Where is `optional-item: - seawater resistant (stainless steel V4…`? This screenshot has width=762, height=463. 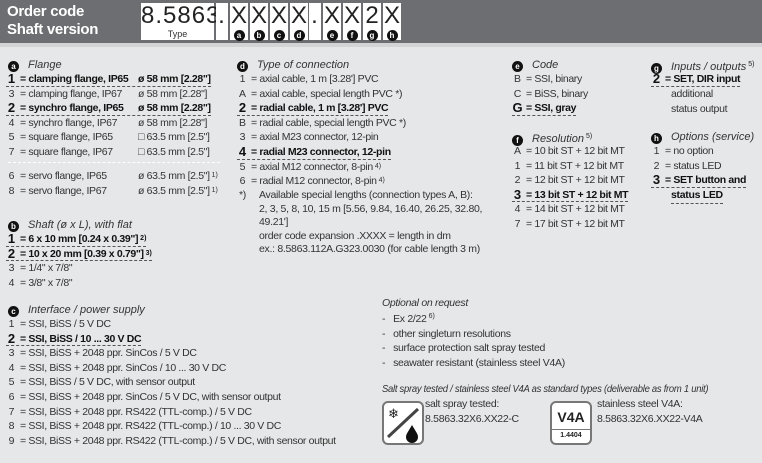 optional-item: - seawater resistant (stainless steel V4… is located at coordinates (473, 362).